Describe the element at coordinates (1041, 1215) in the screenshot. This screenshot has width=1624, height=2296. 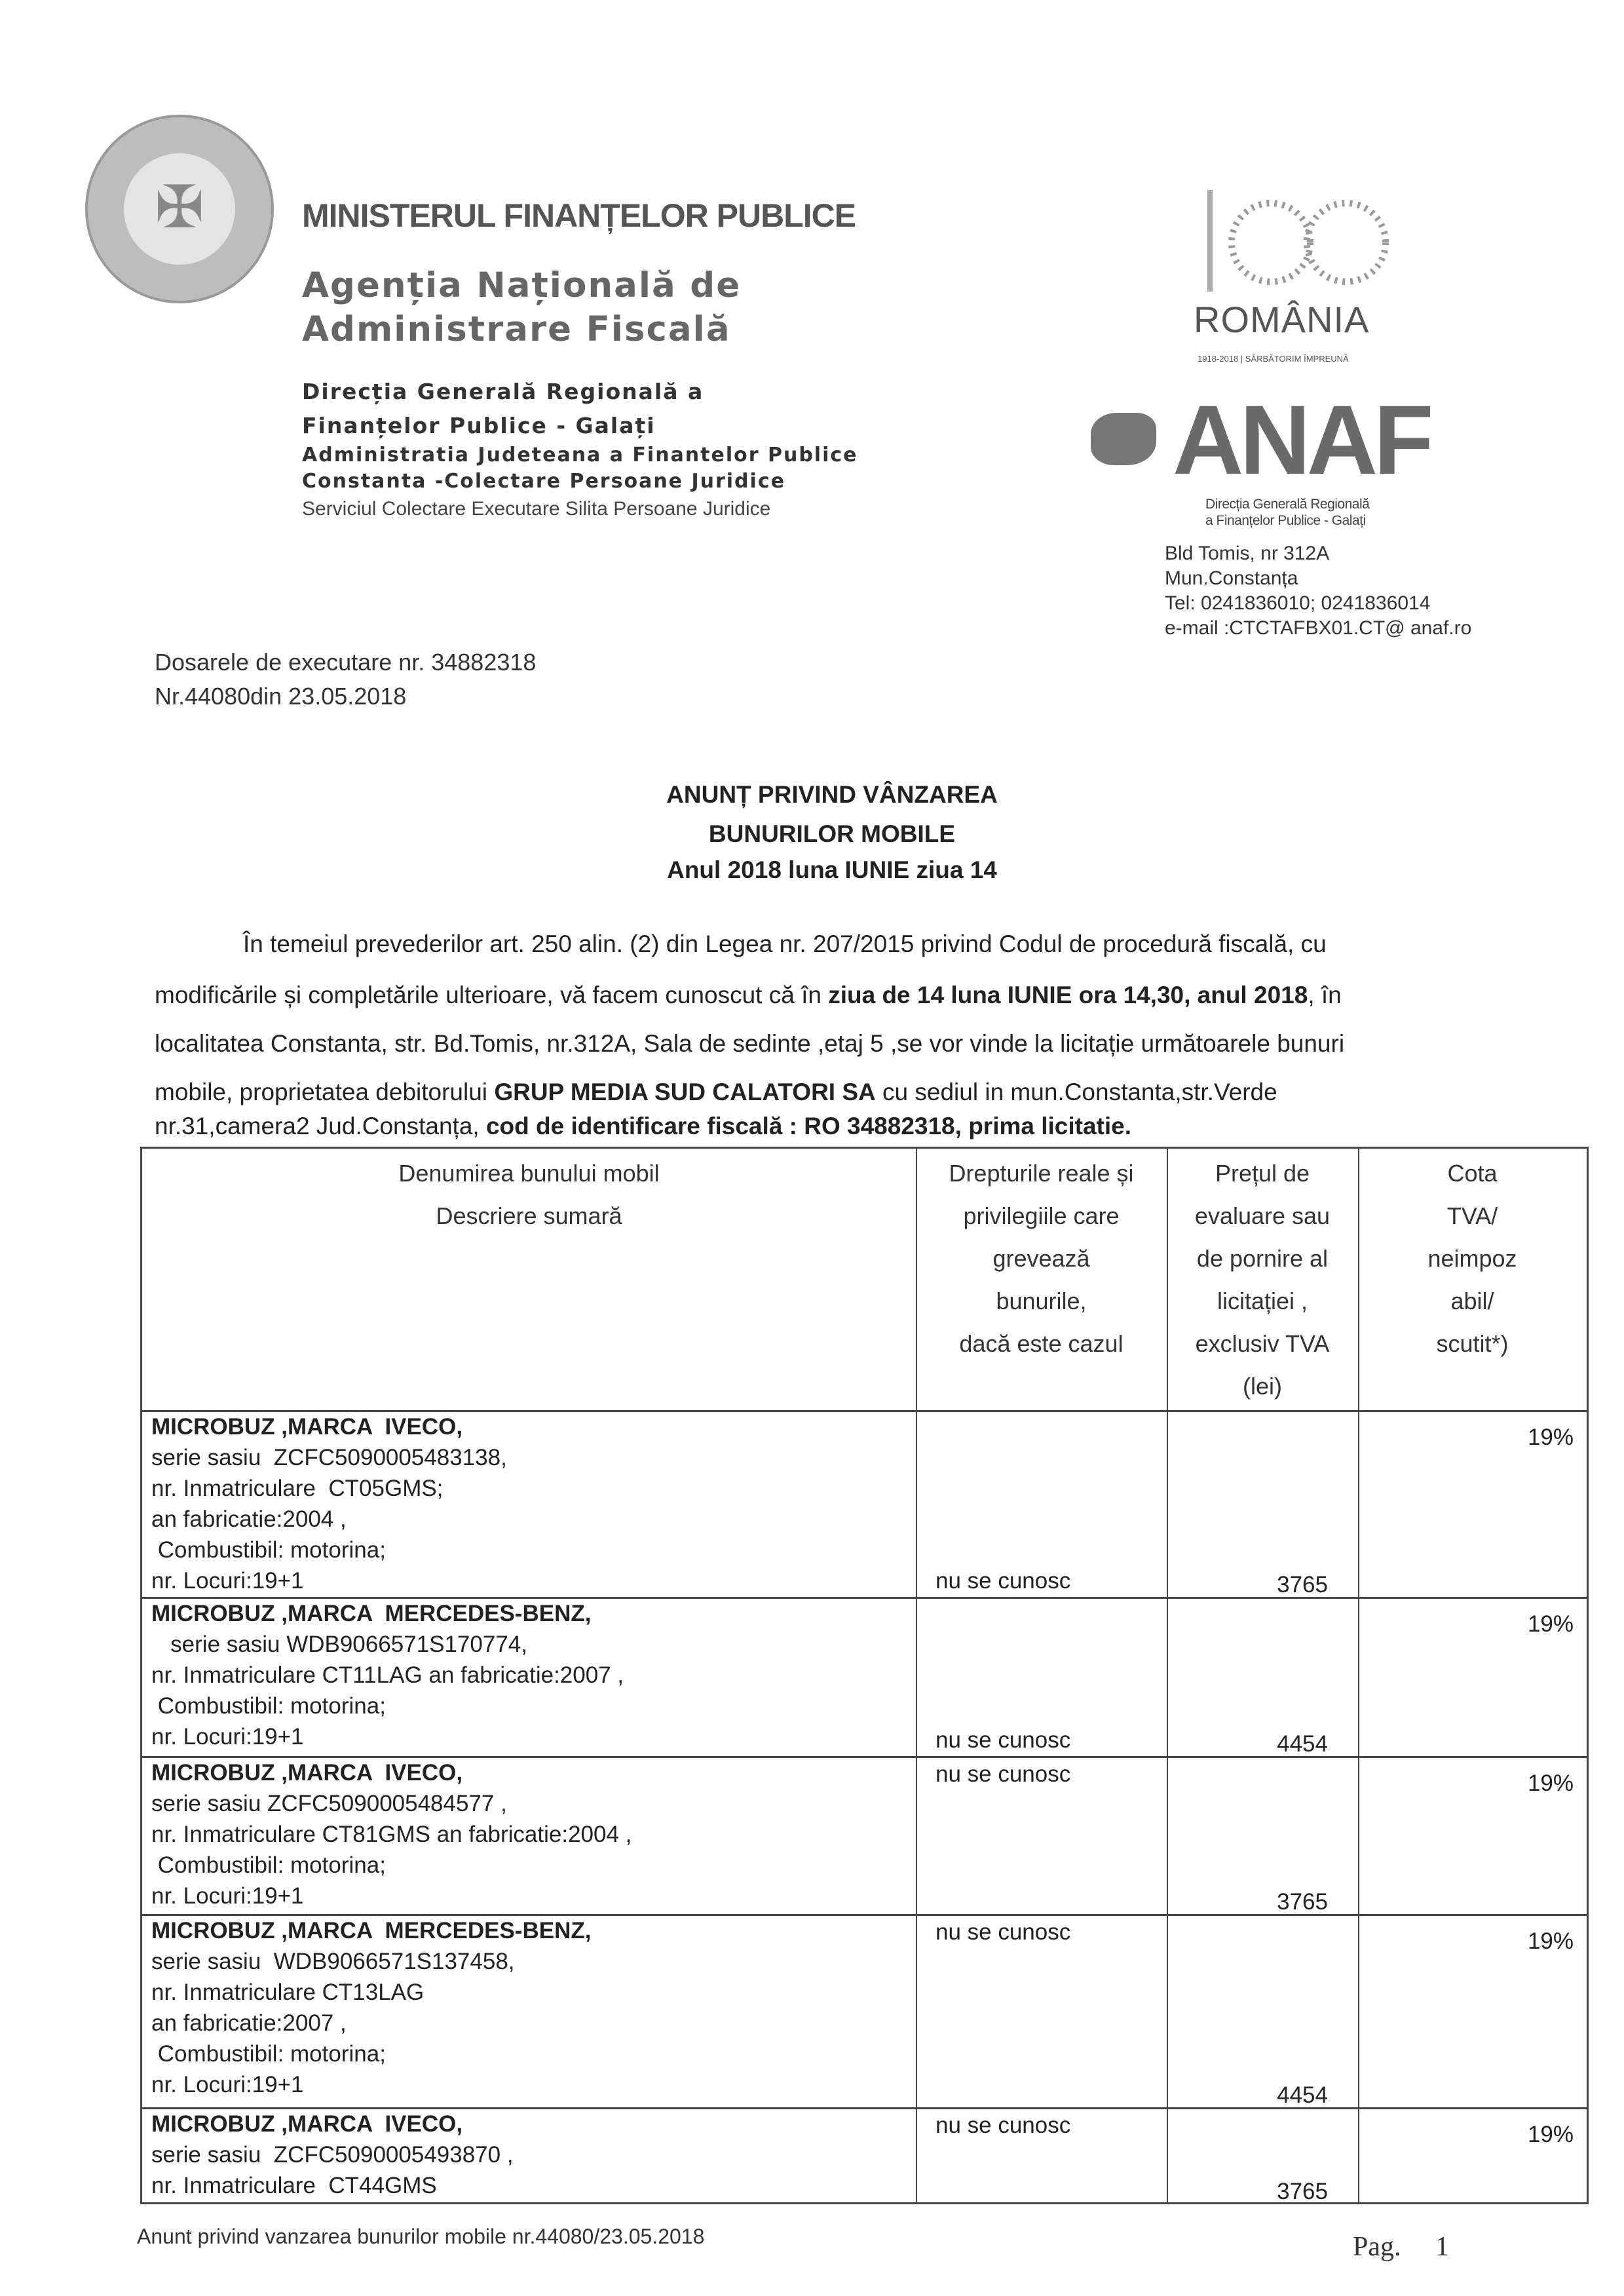
I see `header-line: privilegiile care` at that location.